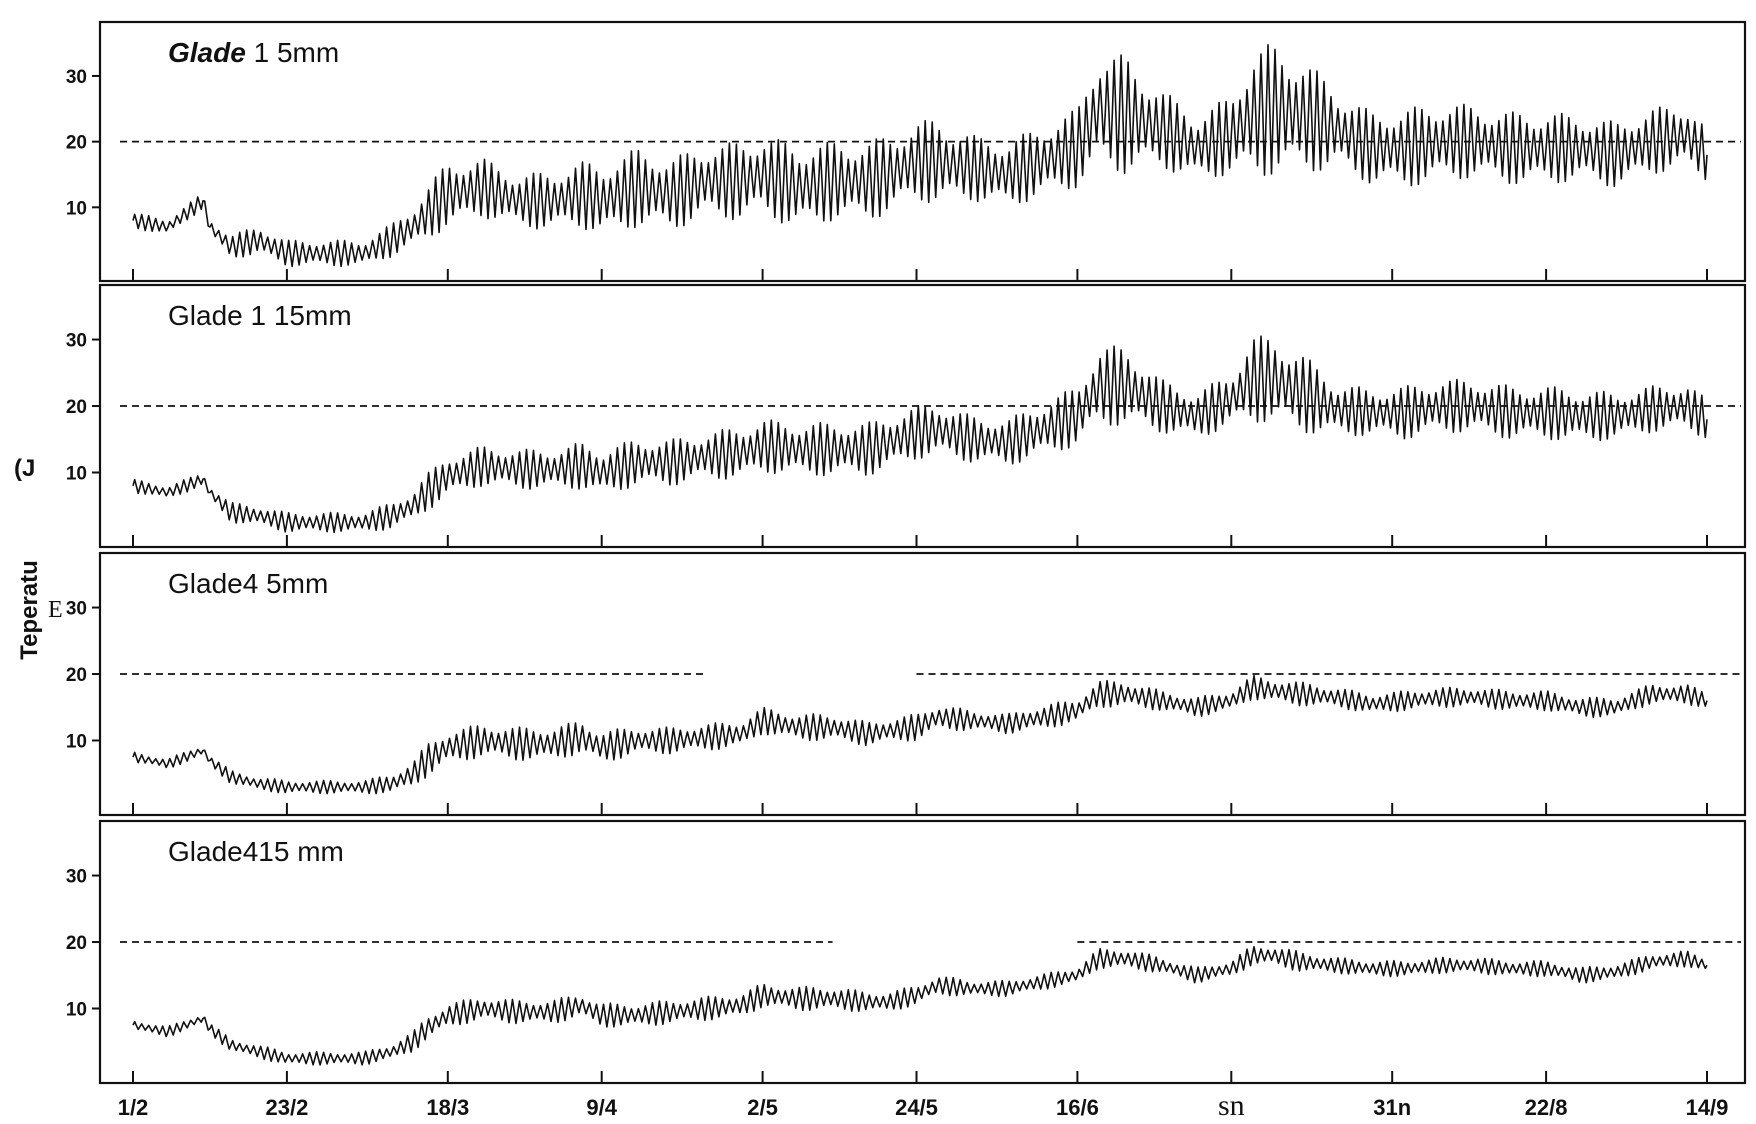  What do you see at coordinates (447, 1107) in the screenshot?
I see `x-tick-label: 18/3` at bounding box center [447, 1107].